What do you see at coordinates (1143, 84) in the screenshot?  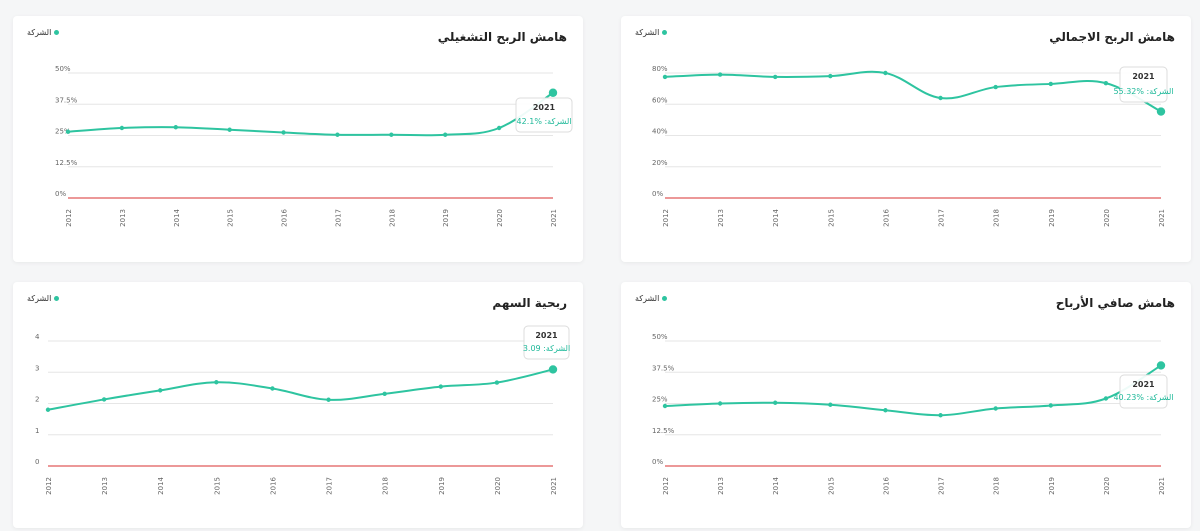 I see `tooltip: 2021 الشركة: %55.32` at bounding box center [1143, 84].